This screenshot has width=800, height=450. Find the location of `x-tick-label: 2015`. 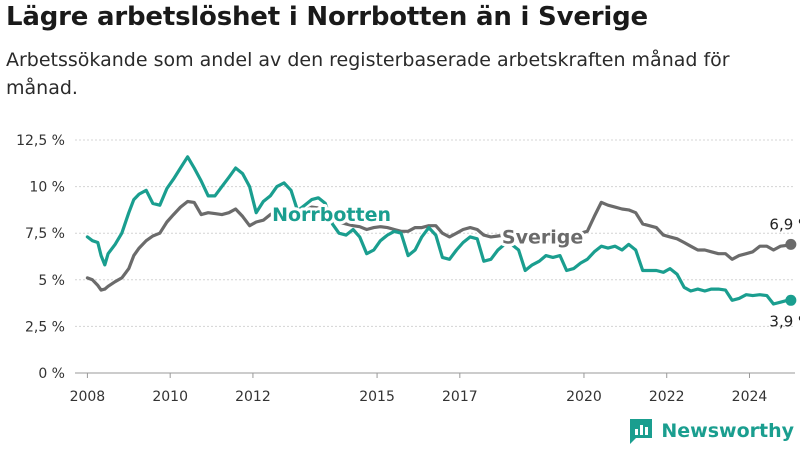

x-tick-label: 2015 is located at coordinates (377, 397).